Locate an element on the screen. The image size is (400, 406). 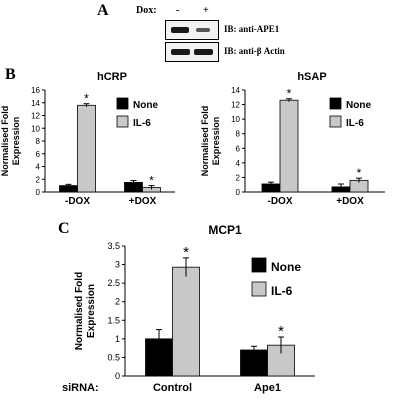
panel-a-letter: A is located at coordinates (103, 10).